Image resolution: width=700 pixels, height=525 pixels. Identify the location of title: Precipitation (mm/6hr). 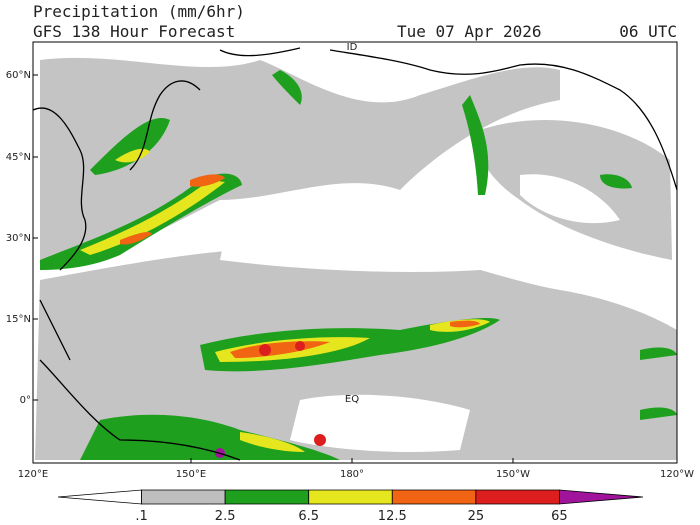
(139, 11).